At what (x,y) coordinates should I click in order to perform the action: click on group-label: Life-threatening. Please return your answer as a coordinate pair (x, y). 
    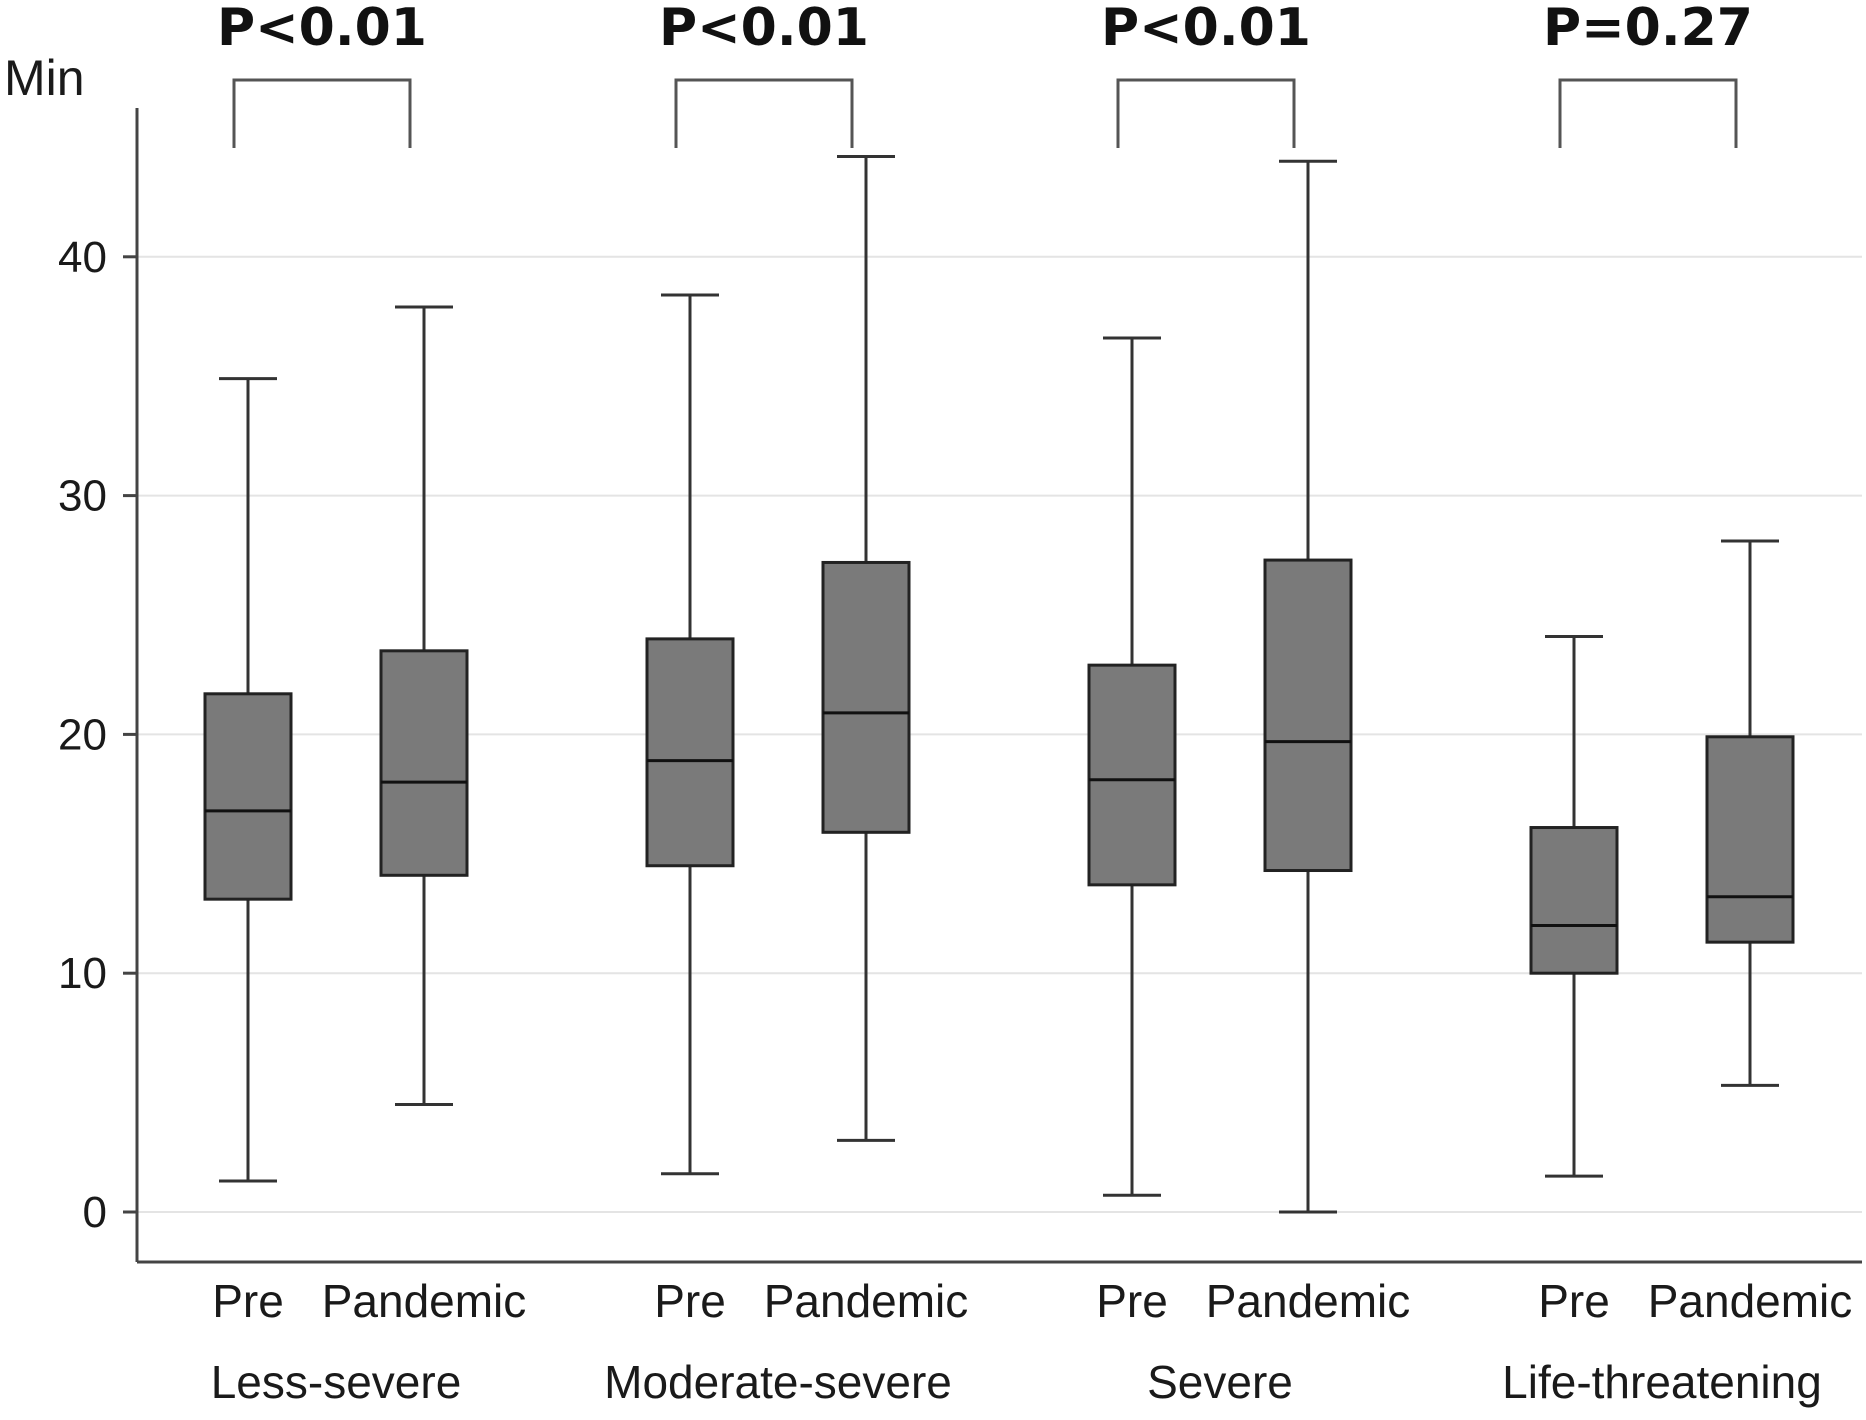
    Looking at the image, I should click on (1662, 1382).